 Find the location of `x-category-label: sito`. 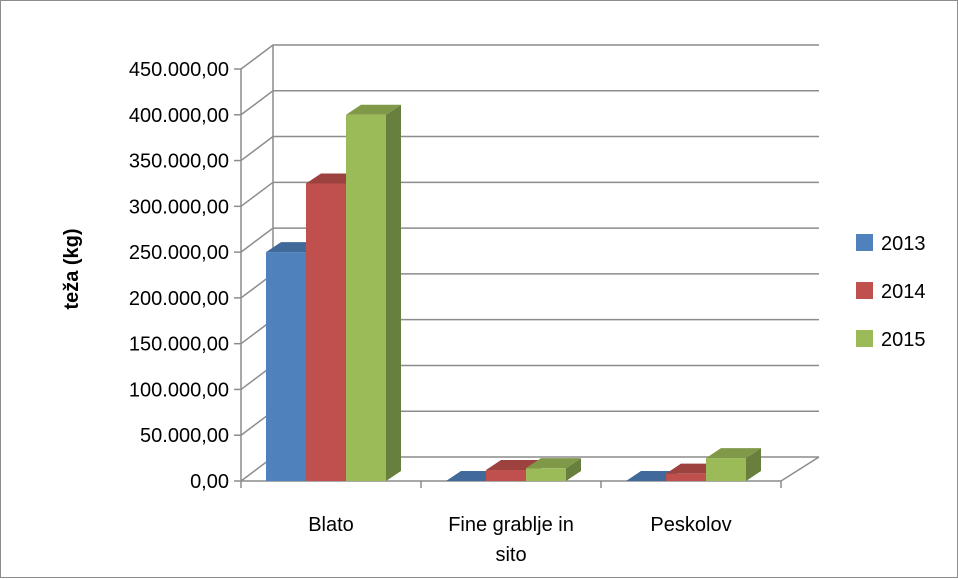

x-category-label: sito is located at coordinates (510, 555).